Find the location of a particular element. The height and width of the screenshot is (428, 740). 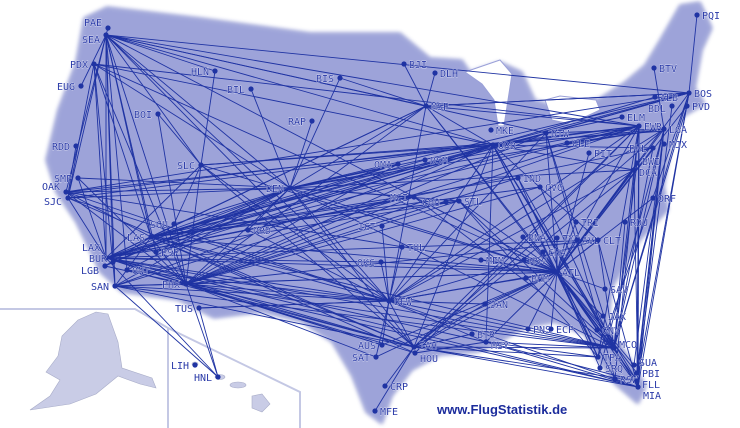

airport-ont: ONT is located at coordinates (137, 271).